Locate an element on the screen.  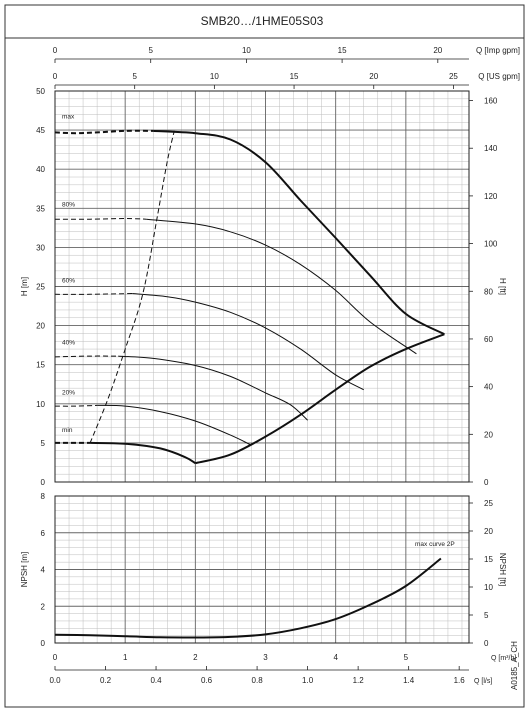
y-tick-label: 6 is located at coordinates (43, 533).